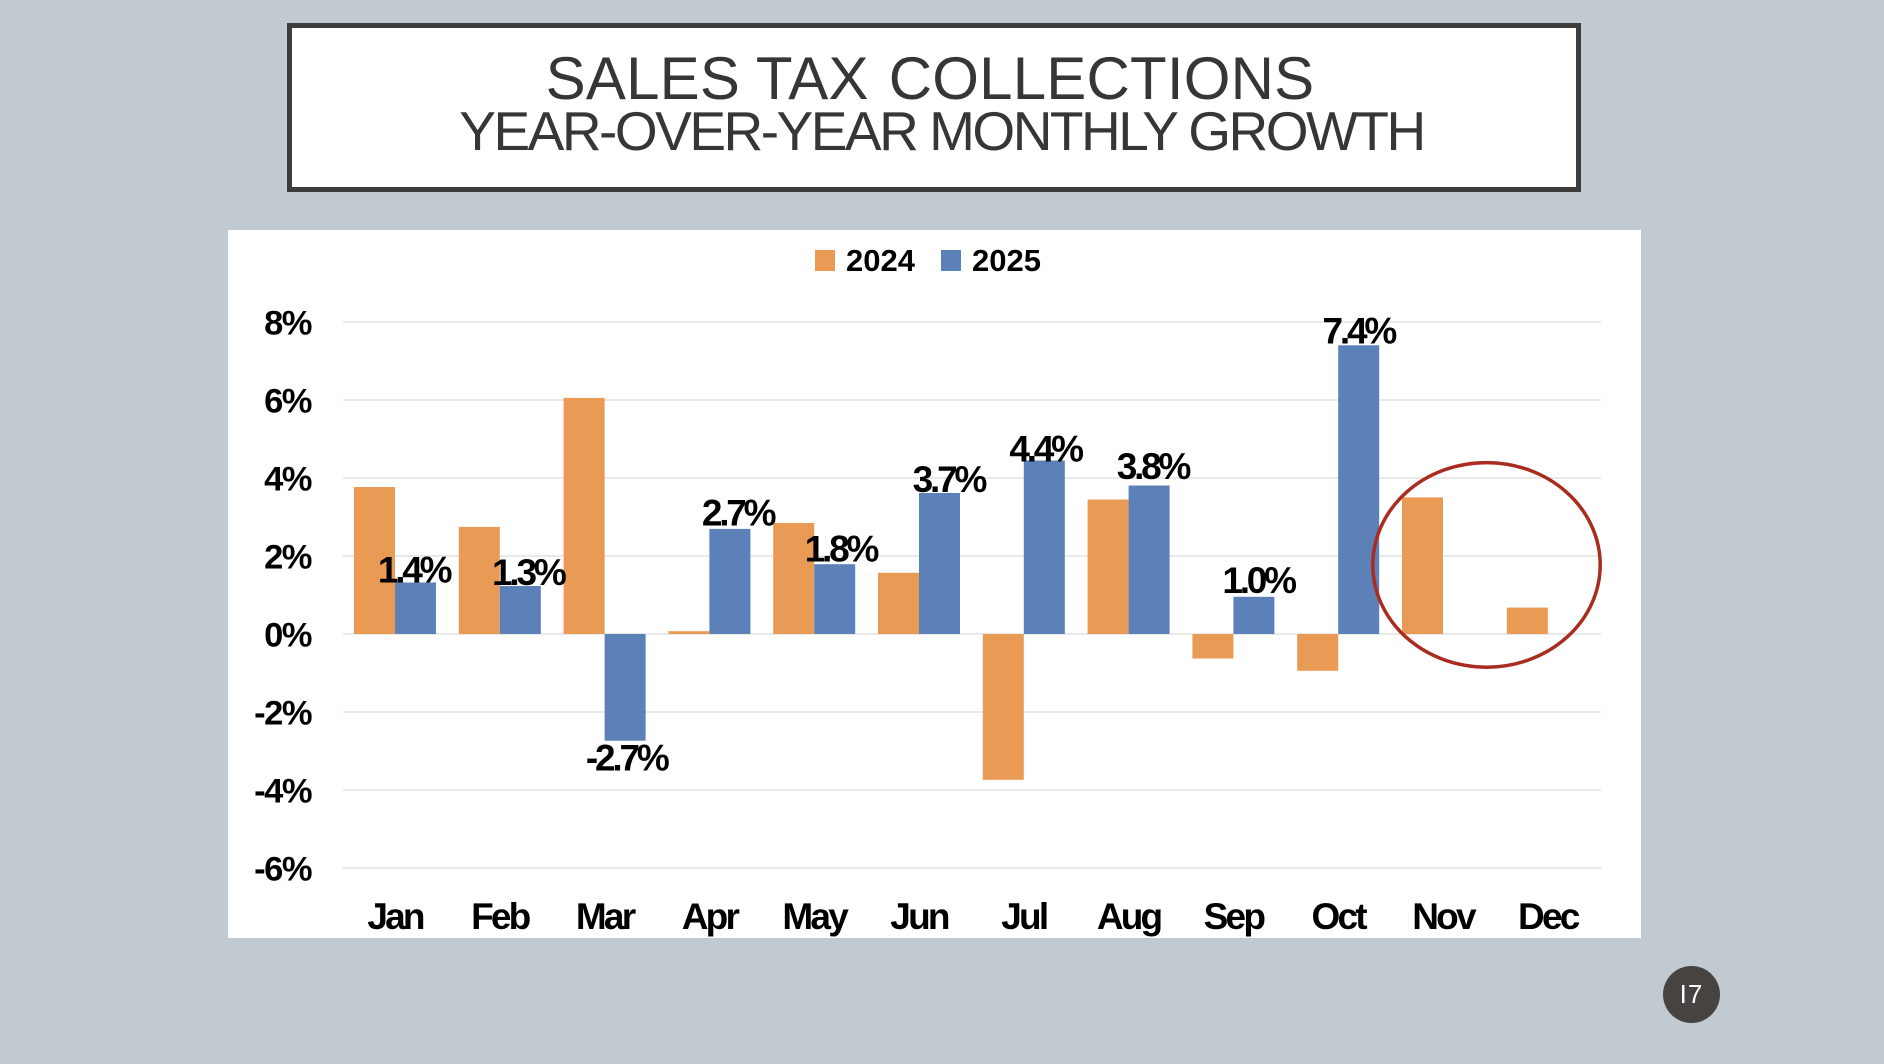  What do you see at coordinates (919, 916) in the screenshot?
I see `svg-text: Jun` at bounding box center [919, 916].